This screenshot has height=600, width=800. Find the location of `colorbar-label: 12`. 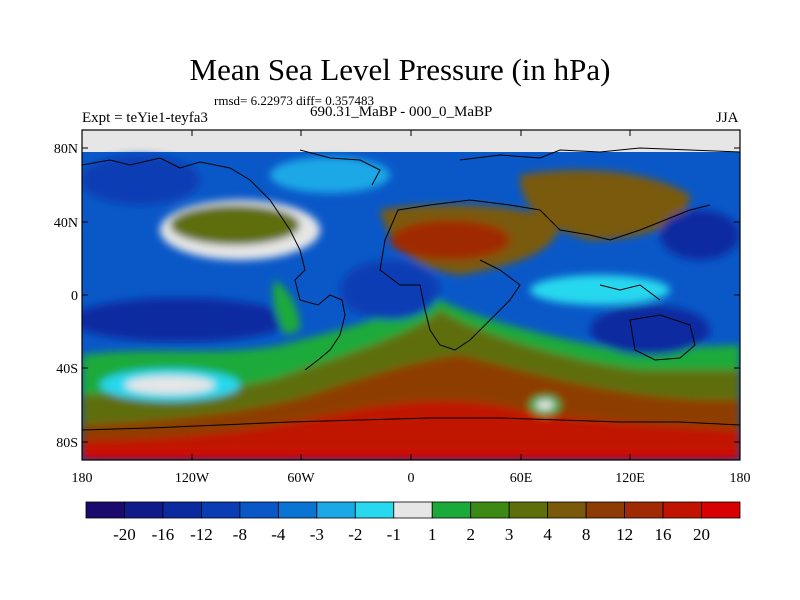

colorbar-label: 12 is located at coordinates (624, 534).